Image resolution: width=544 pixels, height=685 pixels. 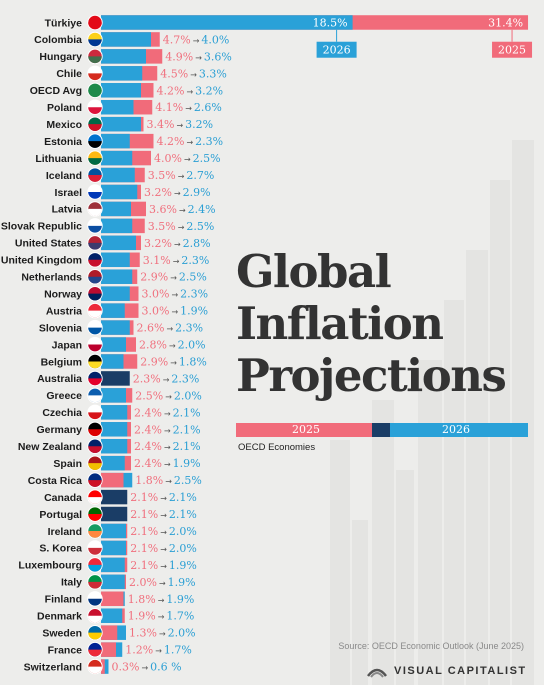 What do you see at coordinates (58, 159) in the screenshot?
I see `country-label: Lithuania` at bounding box center [58, 159].